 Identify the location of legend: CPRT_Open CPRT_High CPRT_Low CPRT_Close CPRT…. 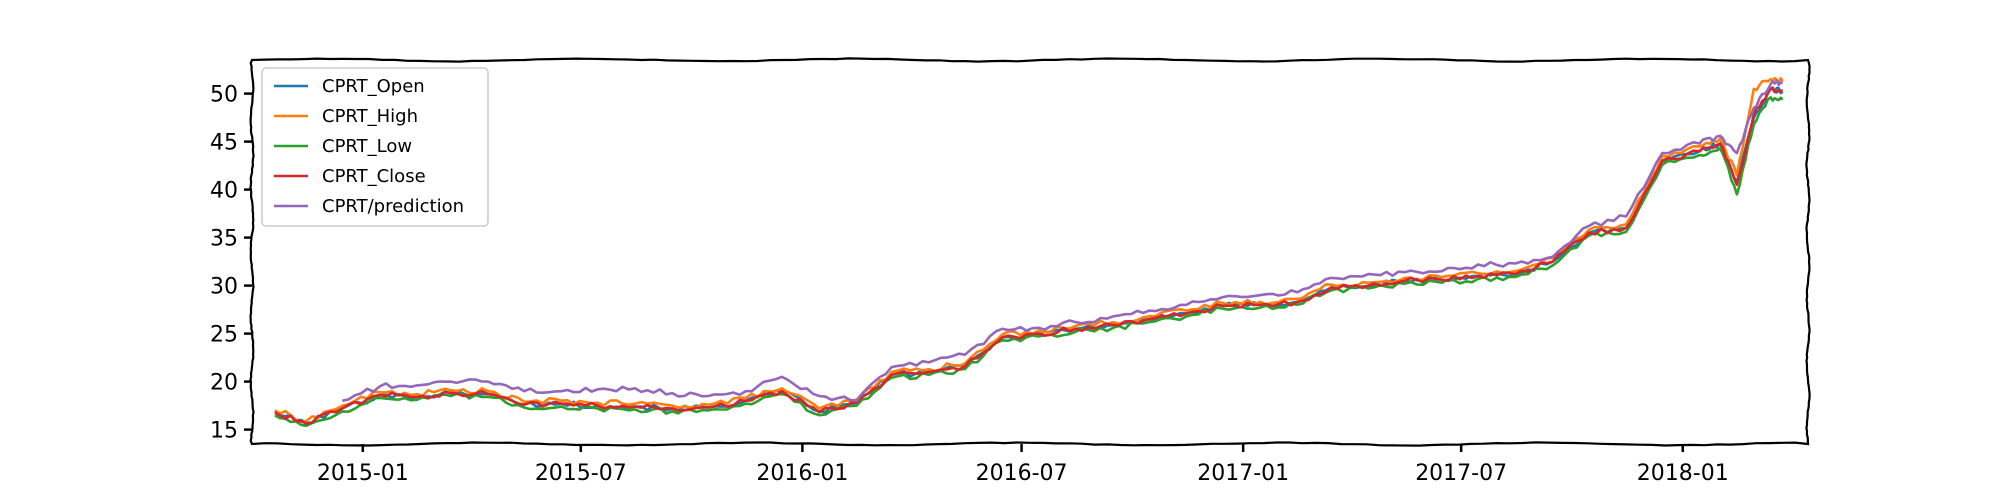
(375, 147).